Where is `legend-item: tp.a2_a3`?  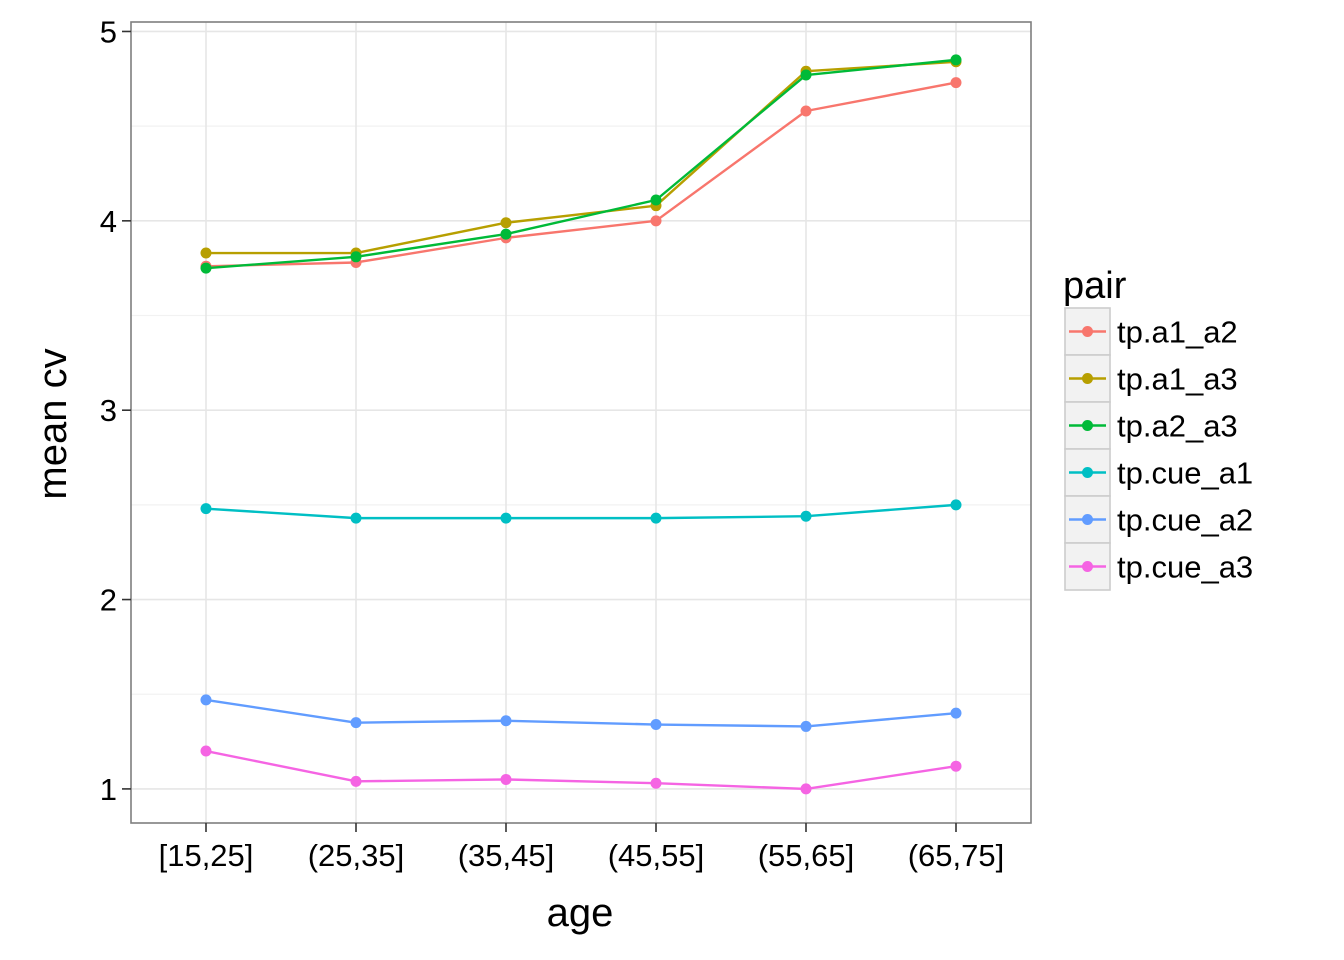 legend-item: tp.a2_a3 is located at coordinates (1151, 425).